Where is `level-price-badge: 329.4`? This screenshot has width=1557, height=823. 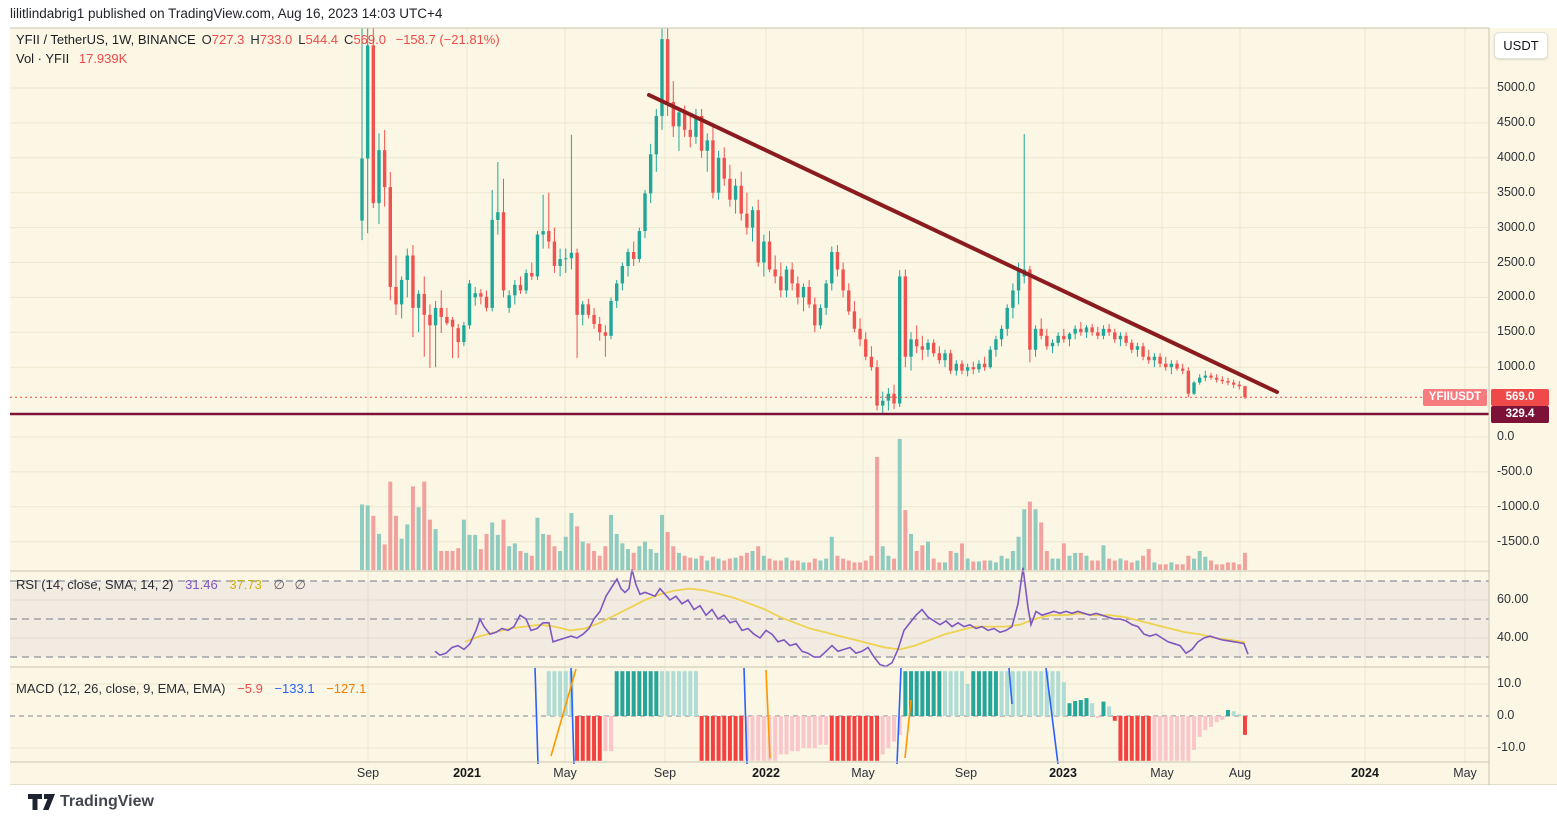 level-price-badge: 329.4 is located at coordinates (1520, 414).